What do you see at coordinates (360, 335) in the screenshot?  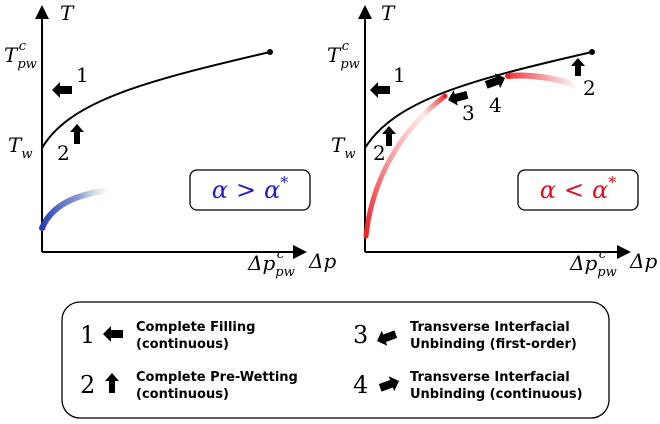 I see `legend-item-3-number: 3` at bounding box center [360, 335].